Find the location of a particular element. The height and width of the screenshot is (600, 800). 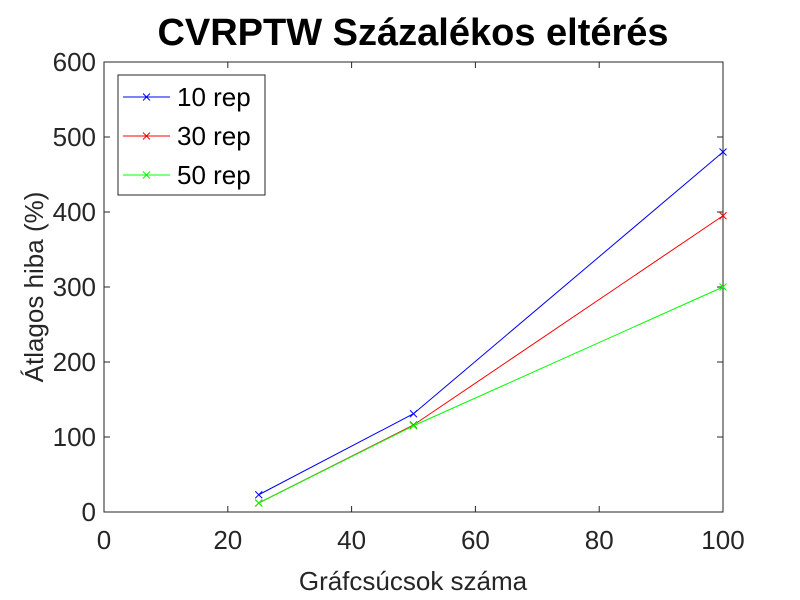

y-axis-label: Átlagos hiba (%) is located at coordinates (34, 287).